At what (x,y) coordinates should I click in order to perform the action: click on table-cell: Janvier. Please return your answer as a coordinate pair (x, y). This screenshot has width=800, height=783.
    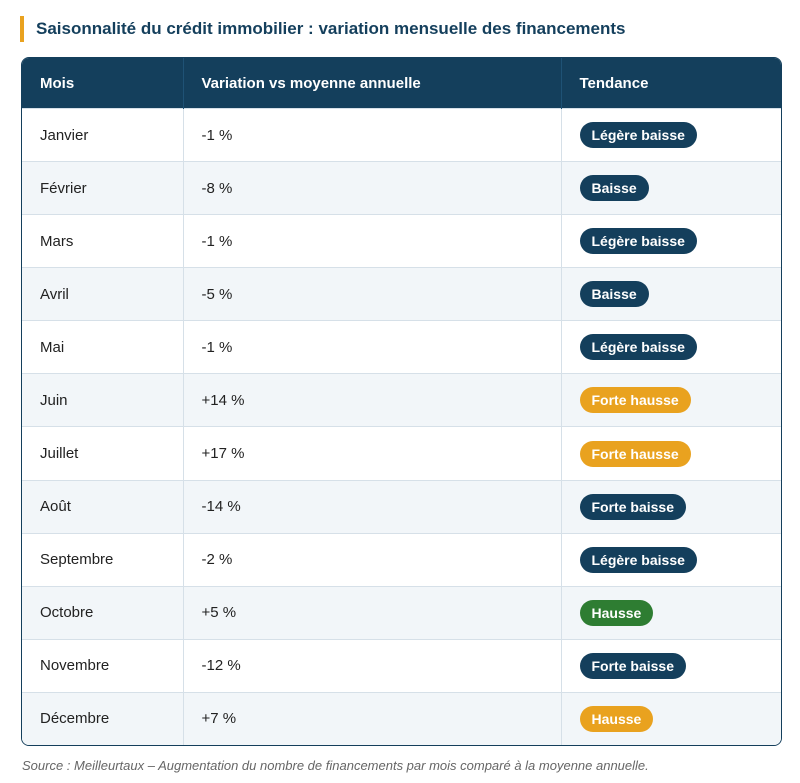
    Looking at the image, I should click on (102, 134).